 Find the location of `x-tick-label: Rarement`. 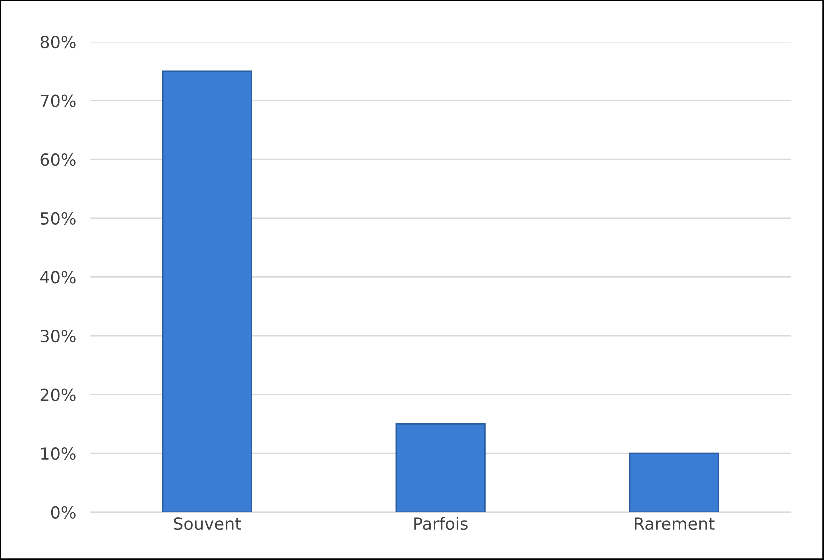

x-tick-label: Rarement is located at coordinates (675, 524).